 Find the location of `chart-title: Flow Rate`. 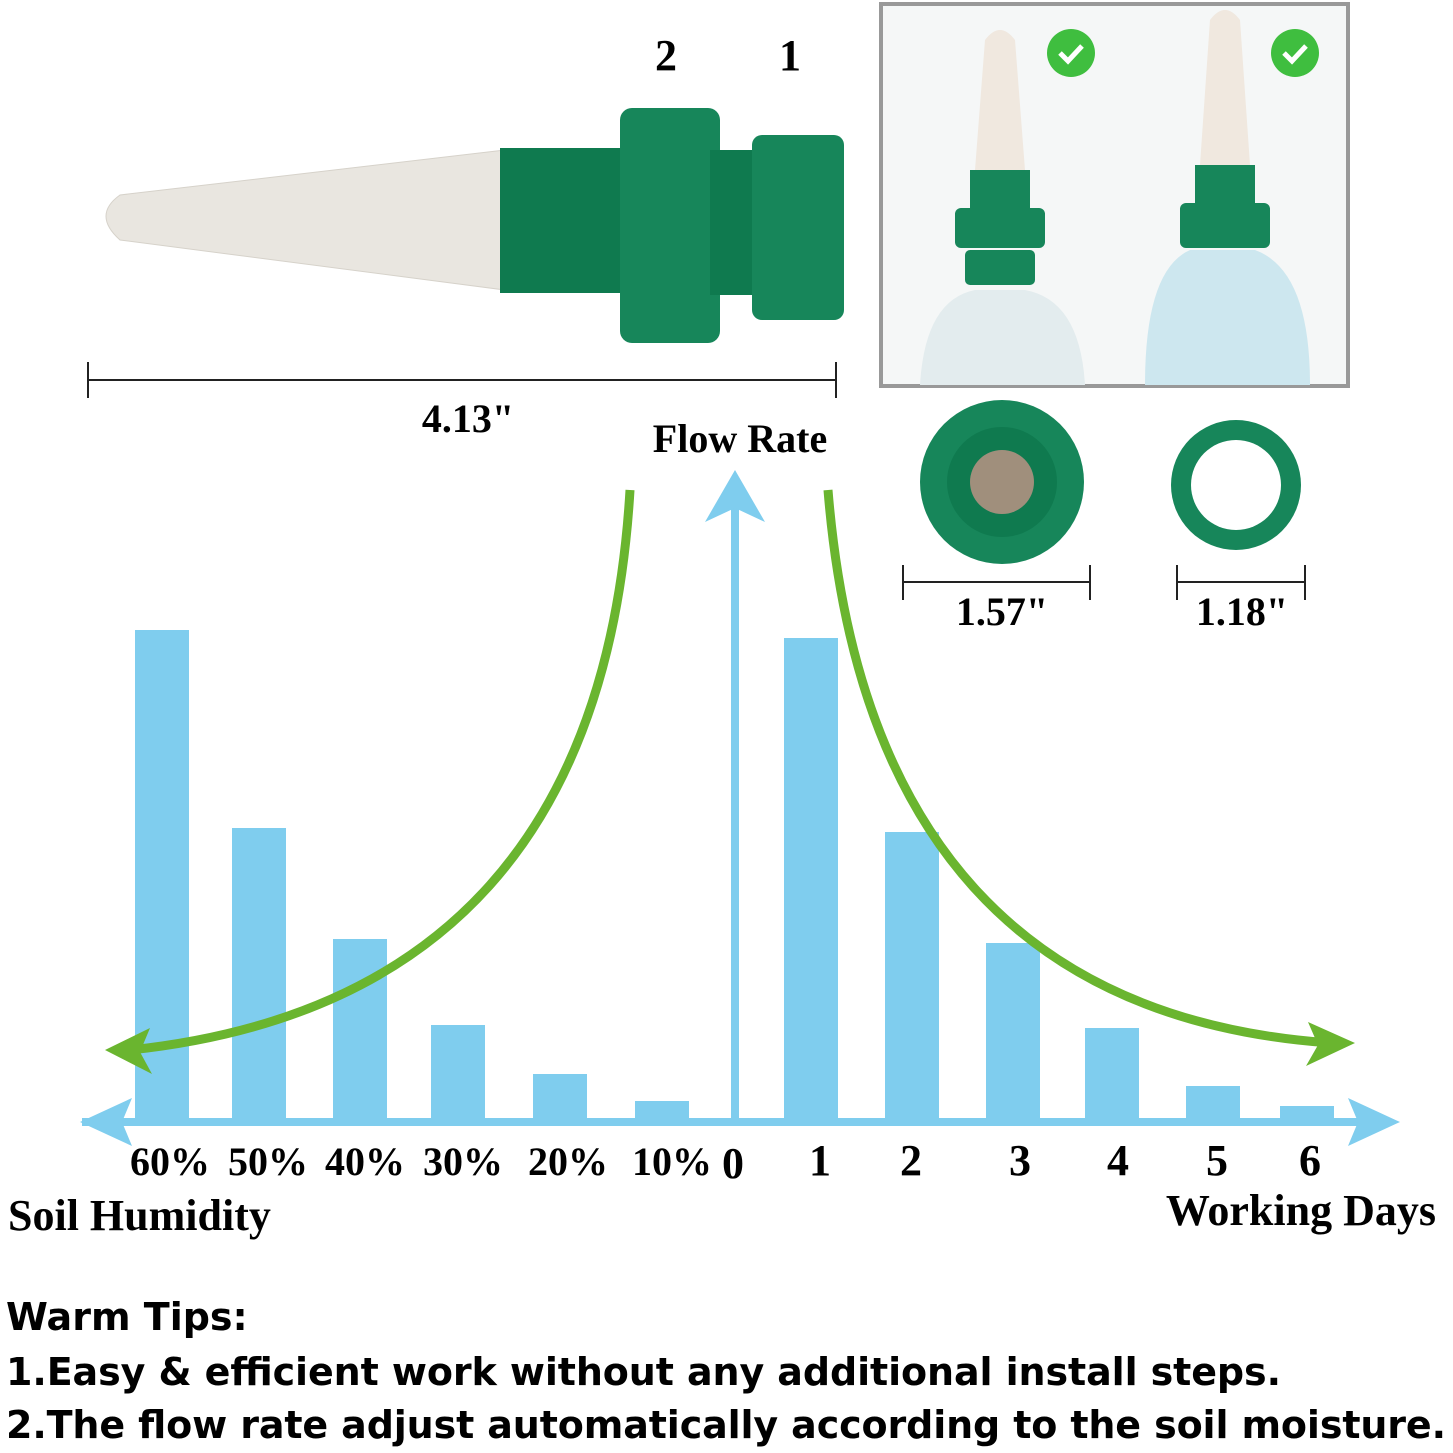

chart-title: Flow Rate is located at coordinates (740, 438).